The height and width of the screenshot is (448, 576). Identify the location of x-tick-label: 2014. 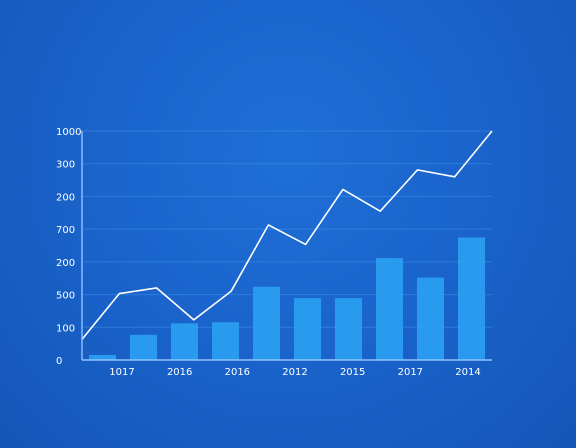
(467, 372).